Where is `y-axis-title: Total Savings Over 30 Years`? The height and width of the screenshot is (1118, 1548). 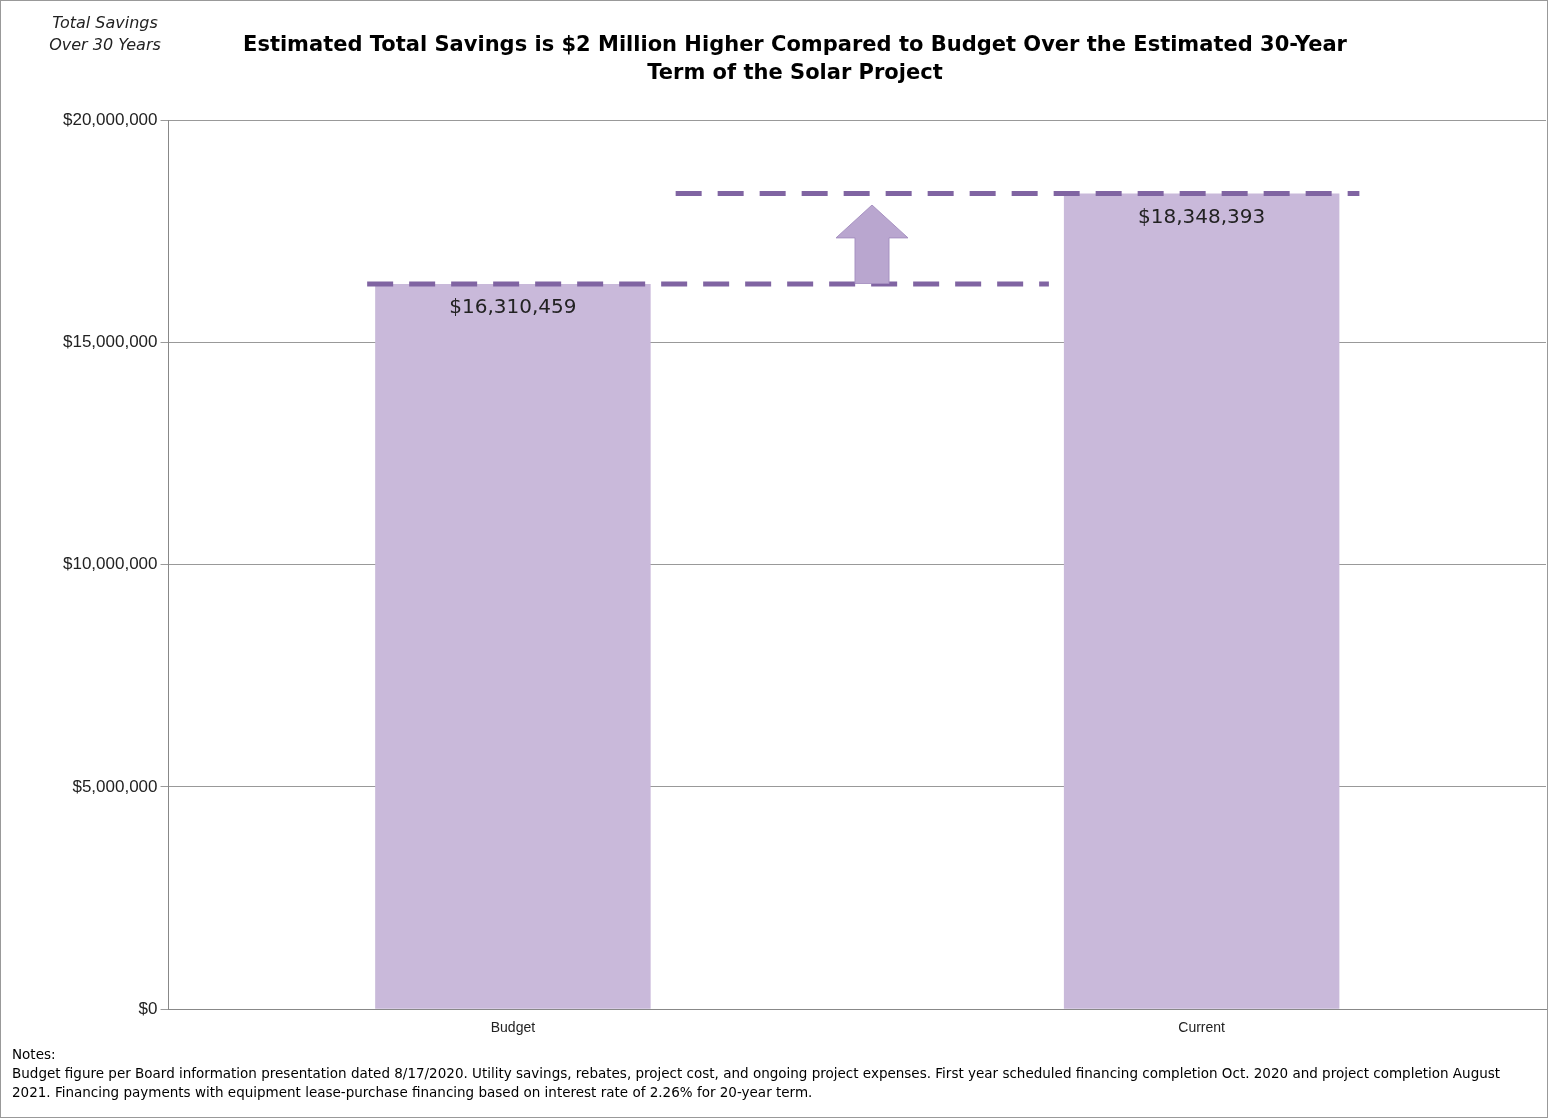 y-axis-title: Total Savings Over 30 Years is located at coordinates (105, 34).